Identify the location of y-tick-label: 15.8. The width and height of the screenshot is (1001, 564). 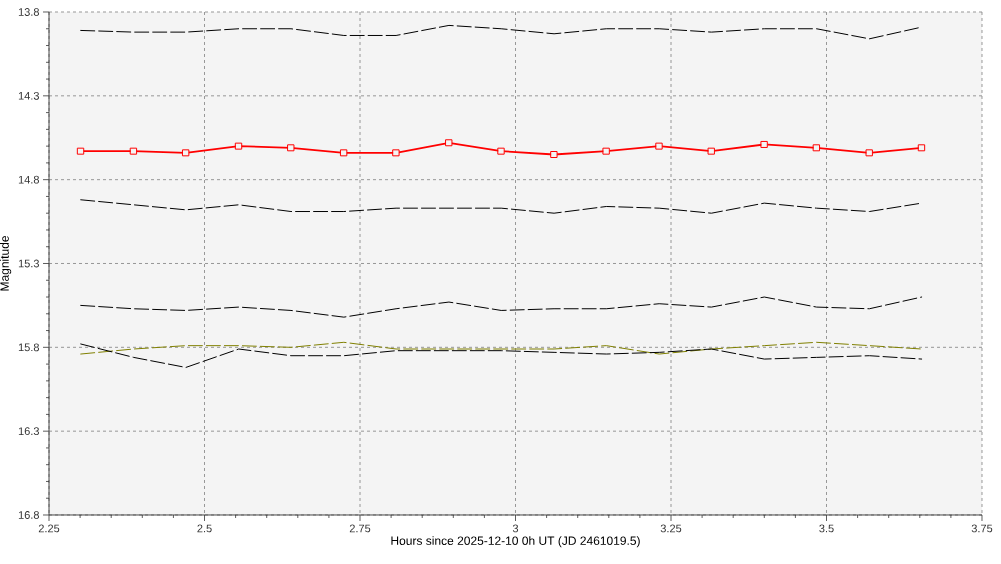
(28, 347).